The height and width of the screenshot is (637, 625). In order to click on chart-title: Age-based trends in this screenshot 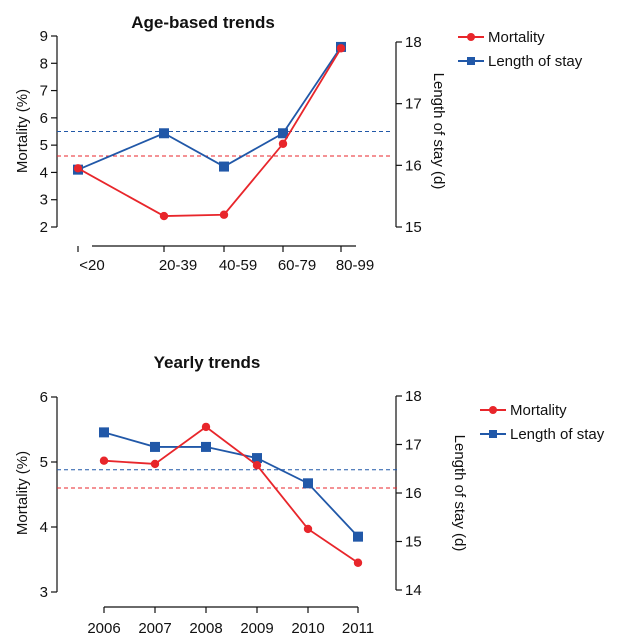, I will do `click(203, 22)`.